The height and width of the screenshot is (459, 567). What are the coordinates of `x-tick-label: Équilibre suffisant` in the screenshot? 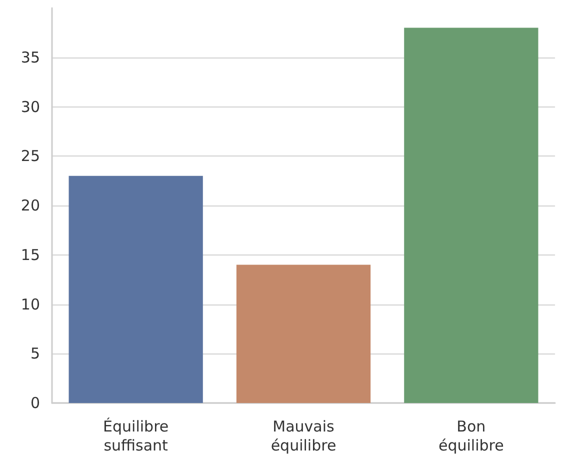 It's located at (136, 436).